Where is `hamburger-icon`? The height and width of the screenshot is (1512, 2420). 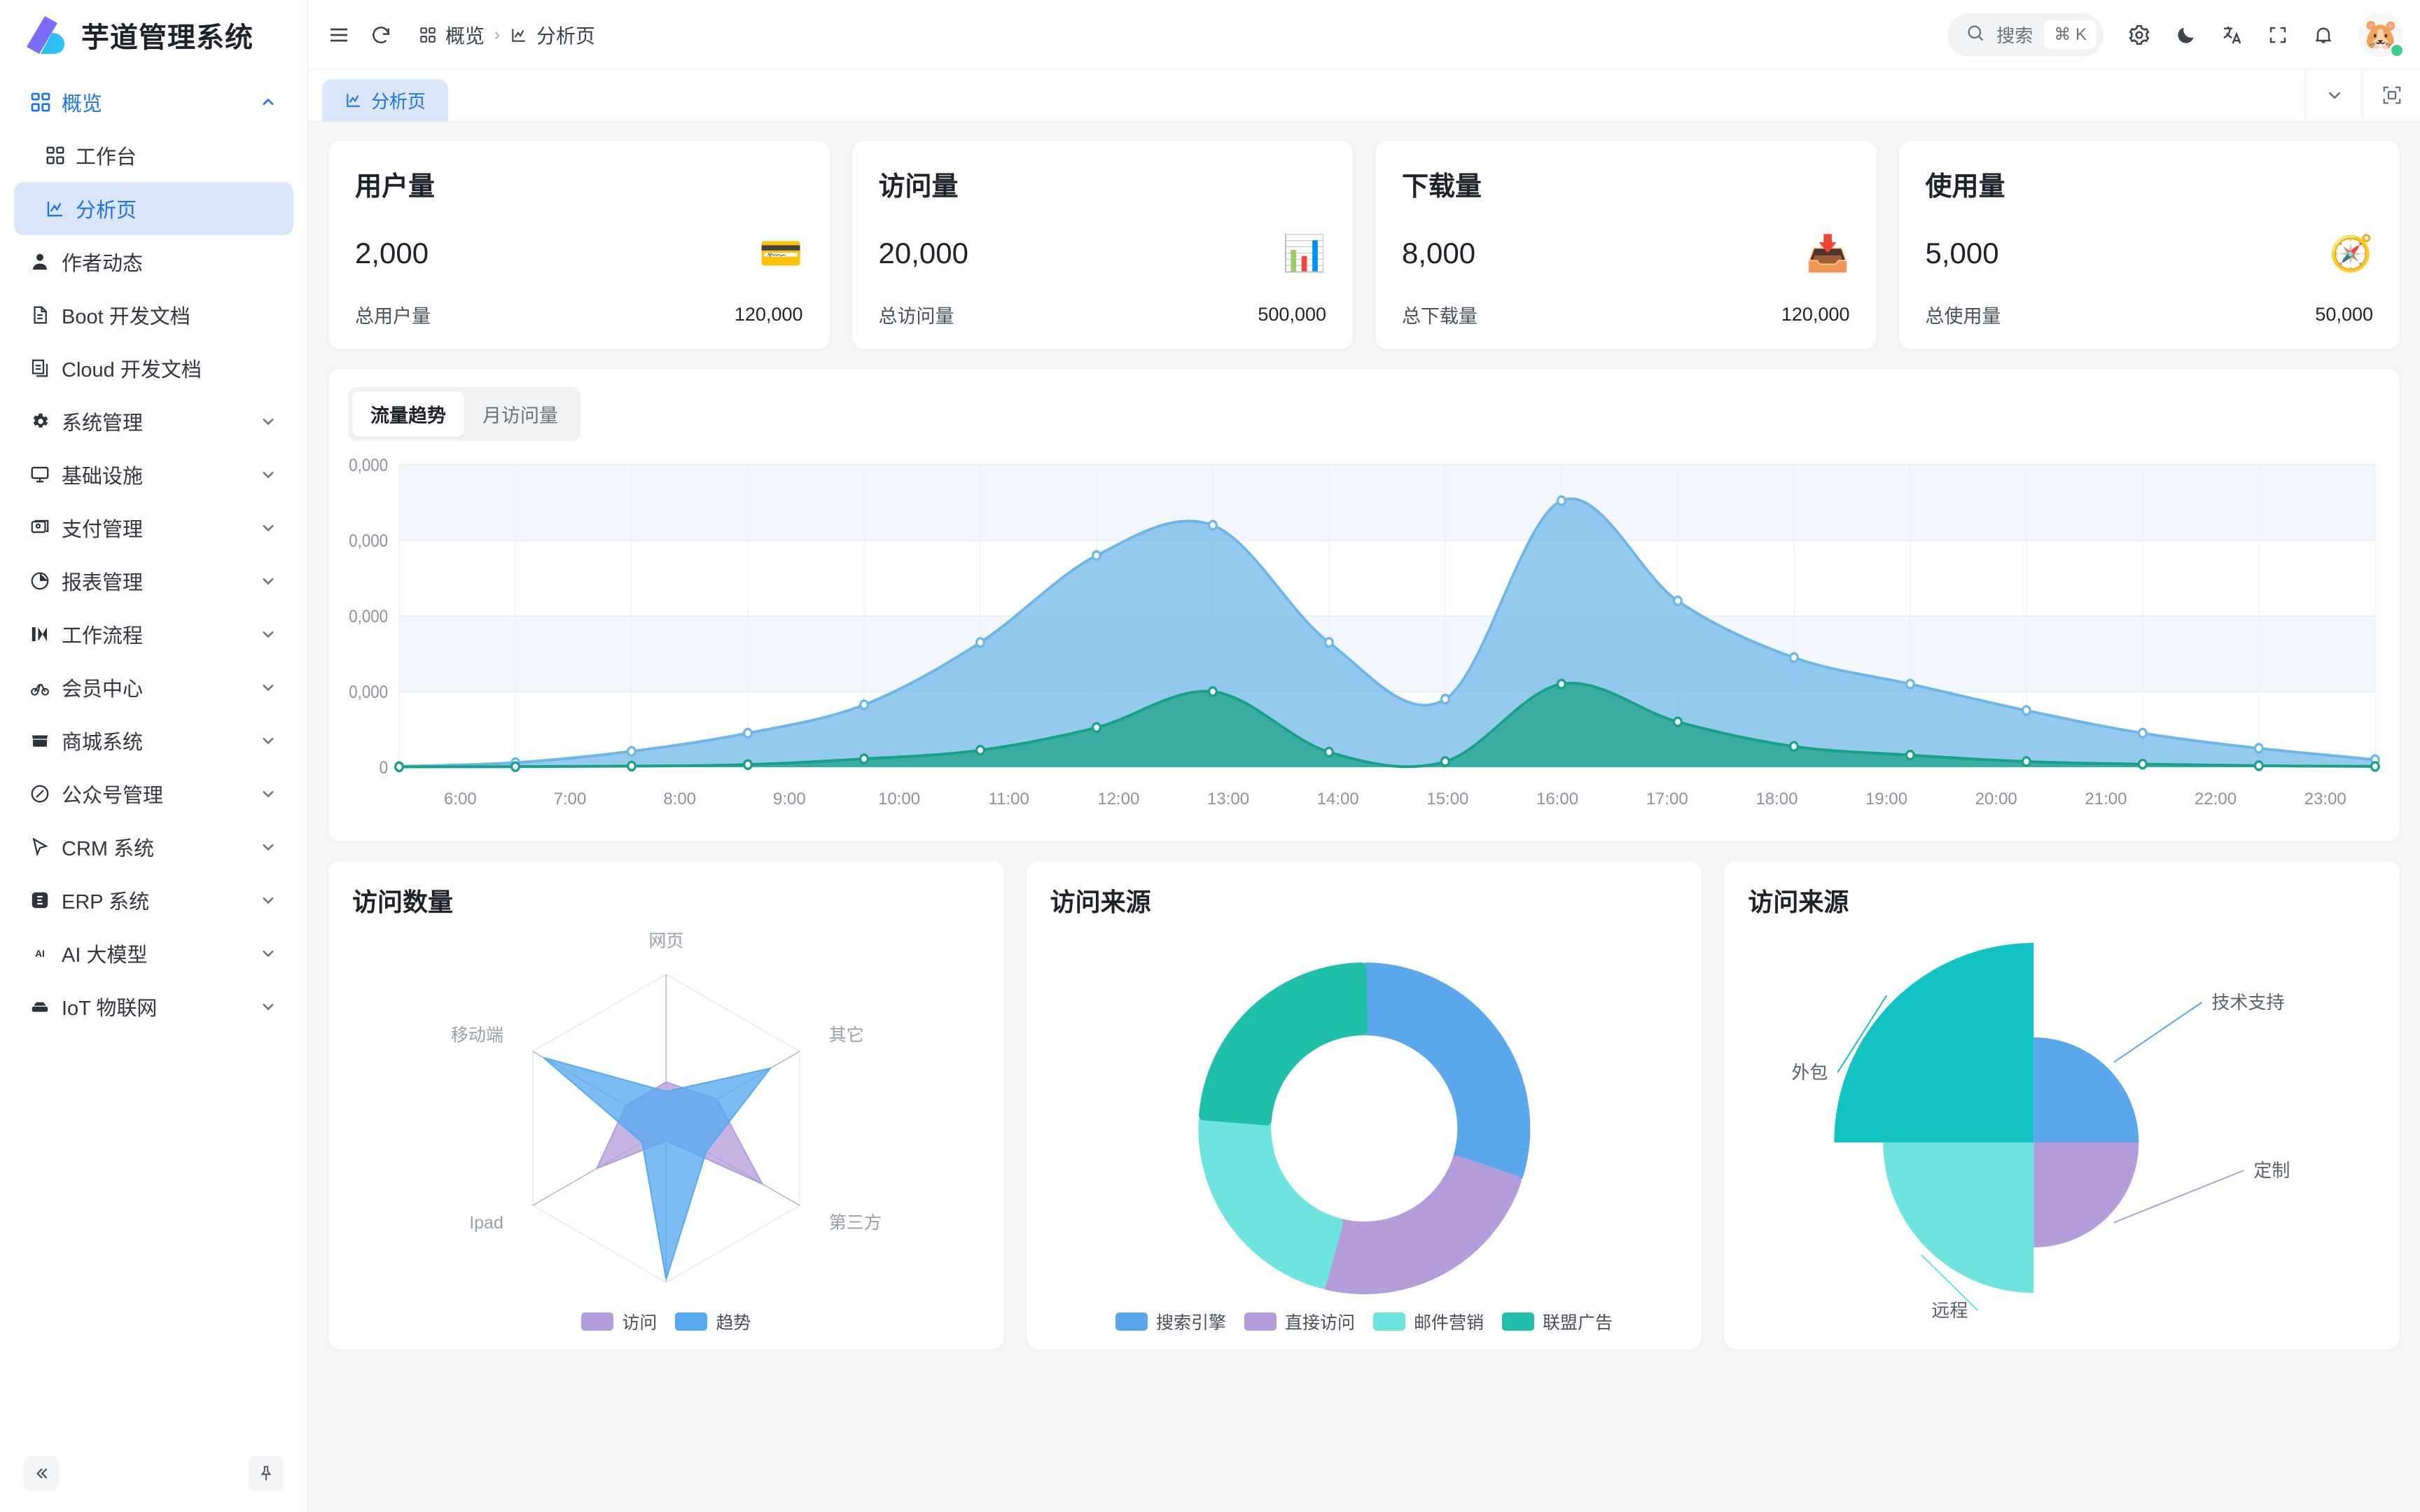
hamburger-icon is located at coordinates (339, 35).